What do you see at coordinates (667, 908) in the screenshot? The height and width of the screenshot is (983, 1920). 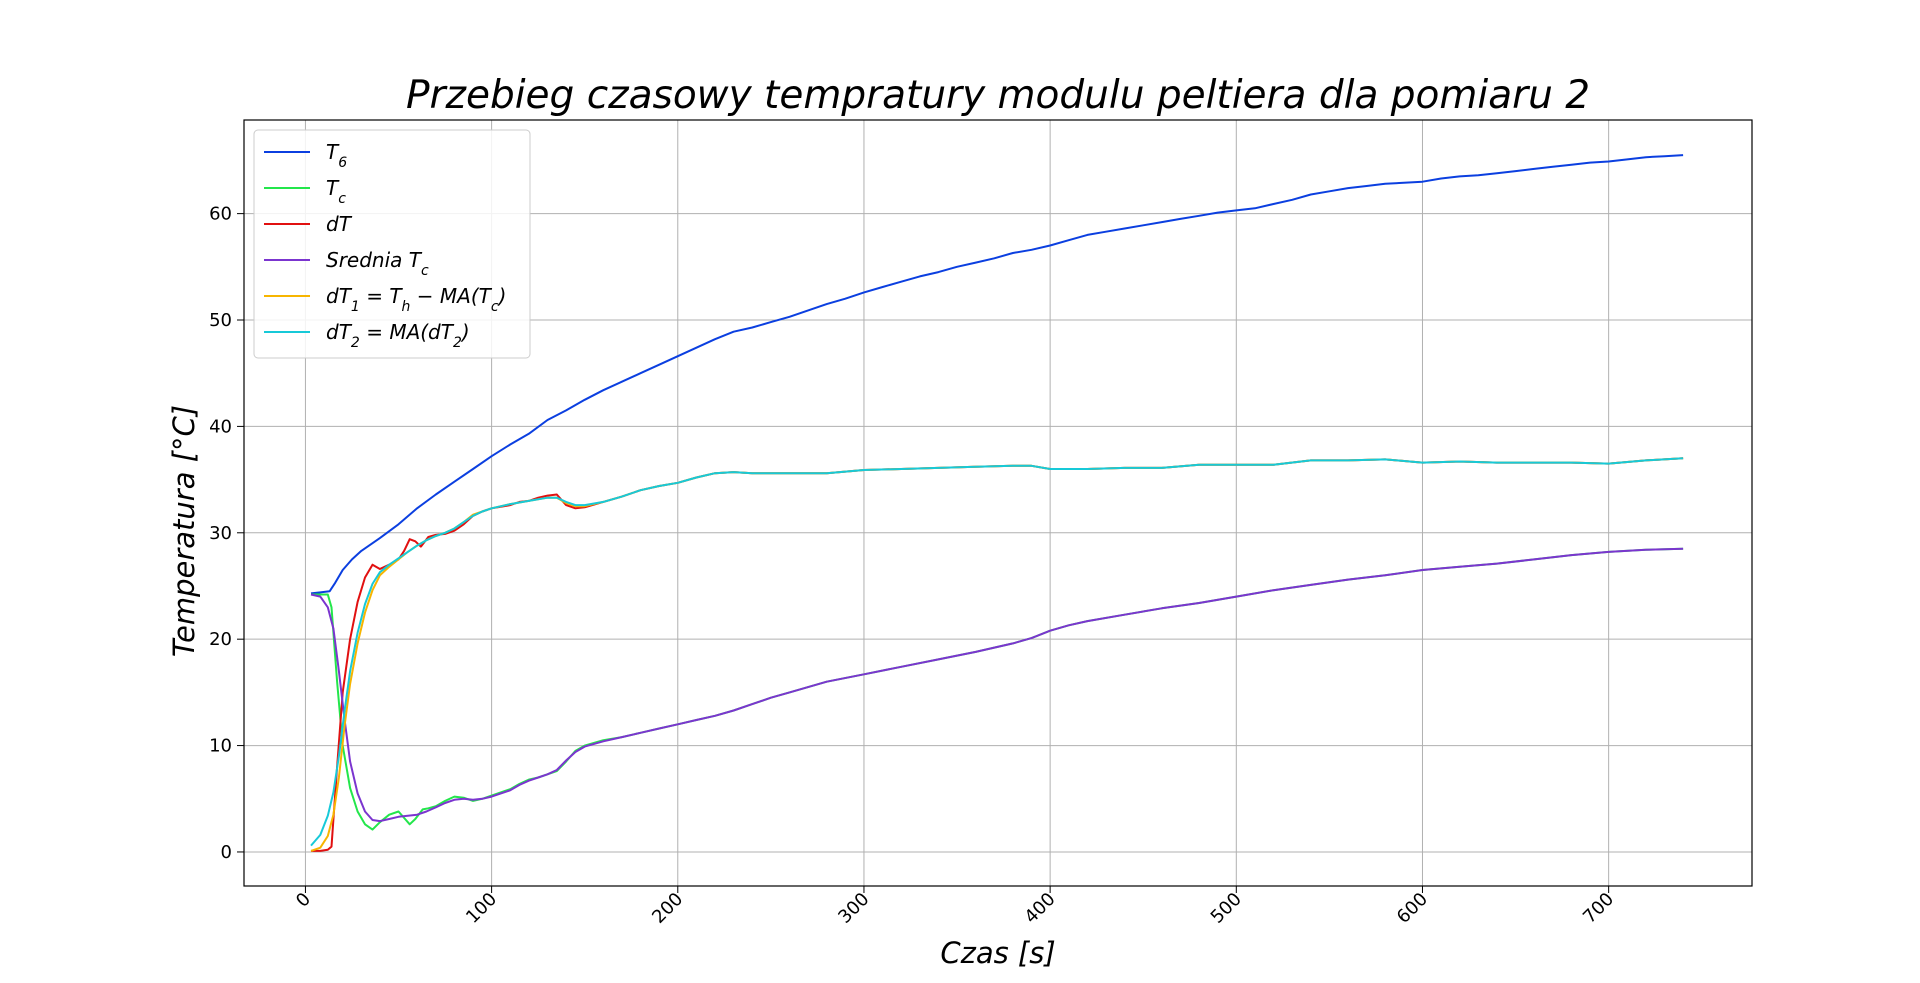 I see `x-tick-label: 200` at bounding box center [667, 908].